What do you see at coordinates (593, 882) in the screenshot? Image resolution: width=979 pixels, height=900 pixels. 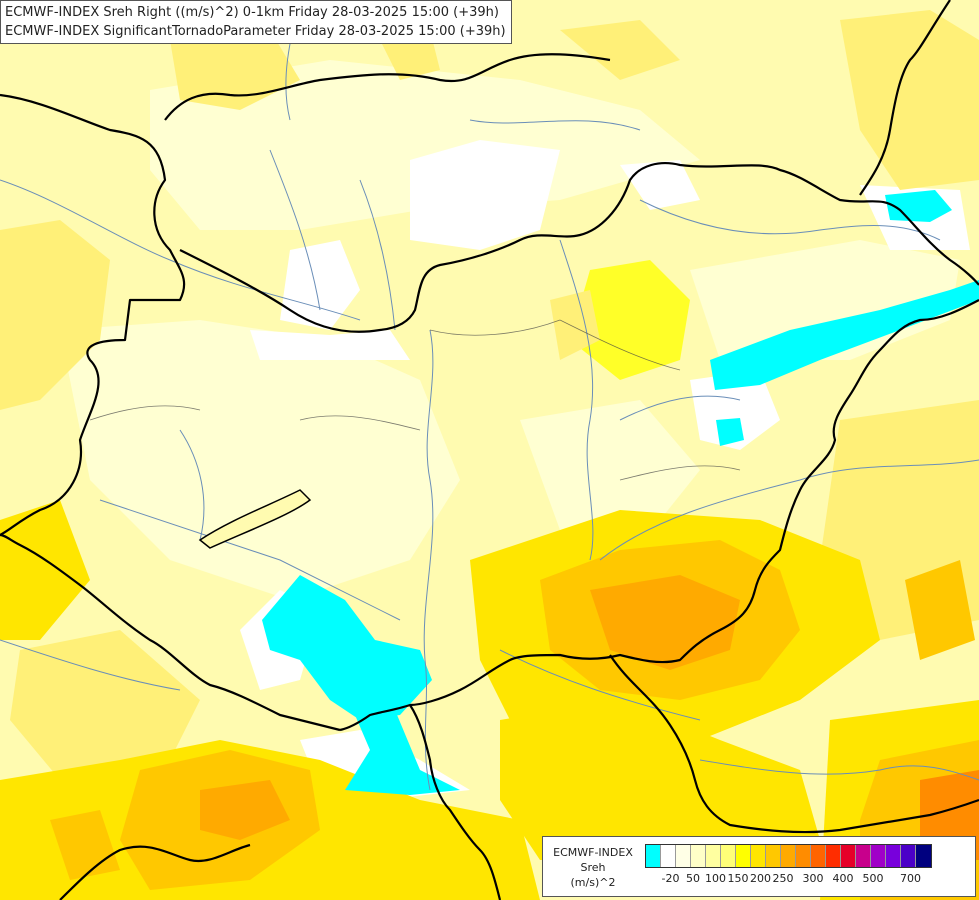 I see `legend-label-line-3: (m/s)^2` at bounding box center [593, 882].